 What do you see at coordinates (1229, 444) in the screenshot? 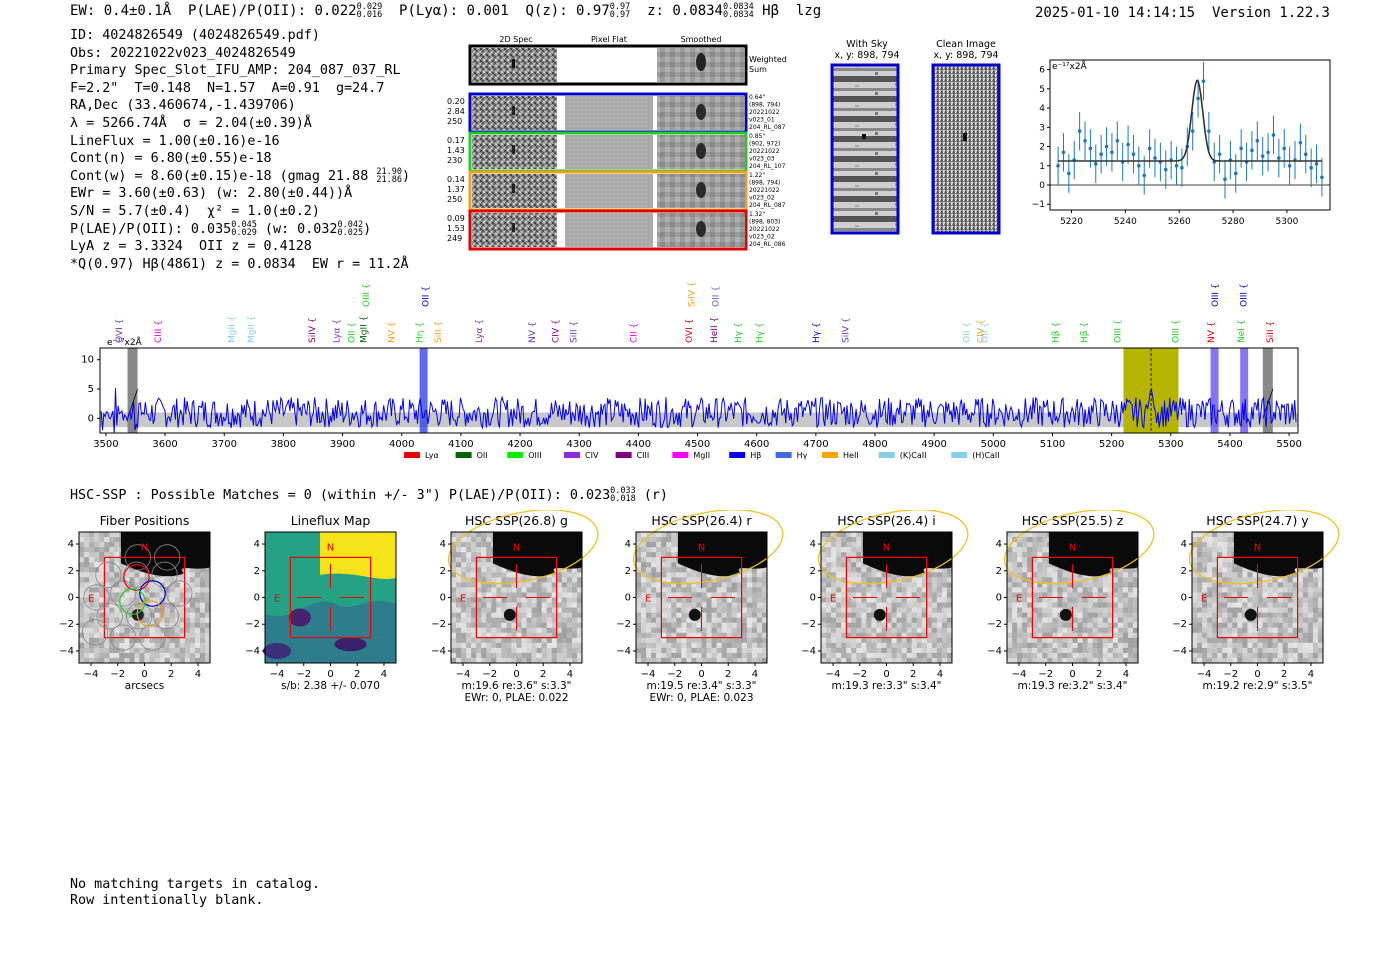
I see `spectrum-xtick-label: 5400` at bounding box center [1229, 444].